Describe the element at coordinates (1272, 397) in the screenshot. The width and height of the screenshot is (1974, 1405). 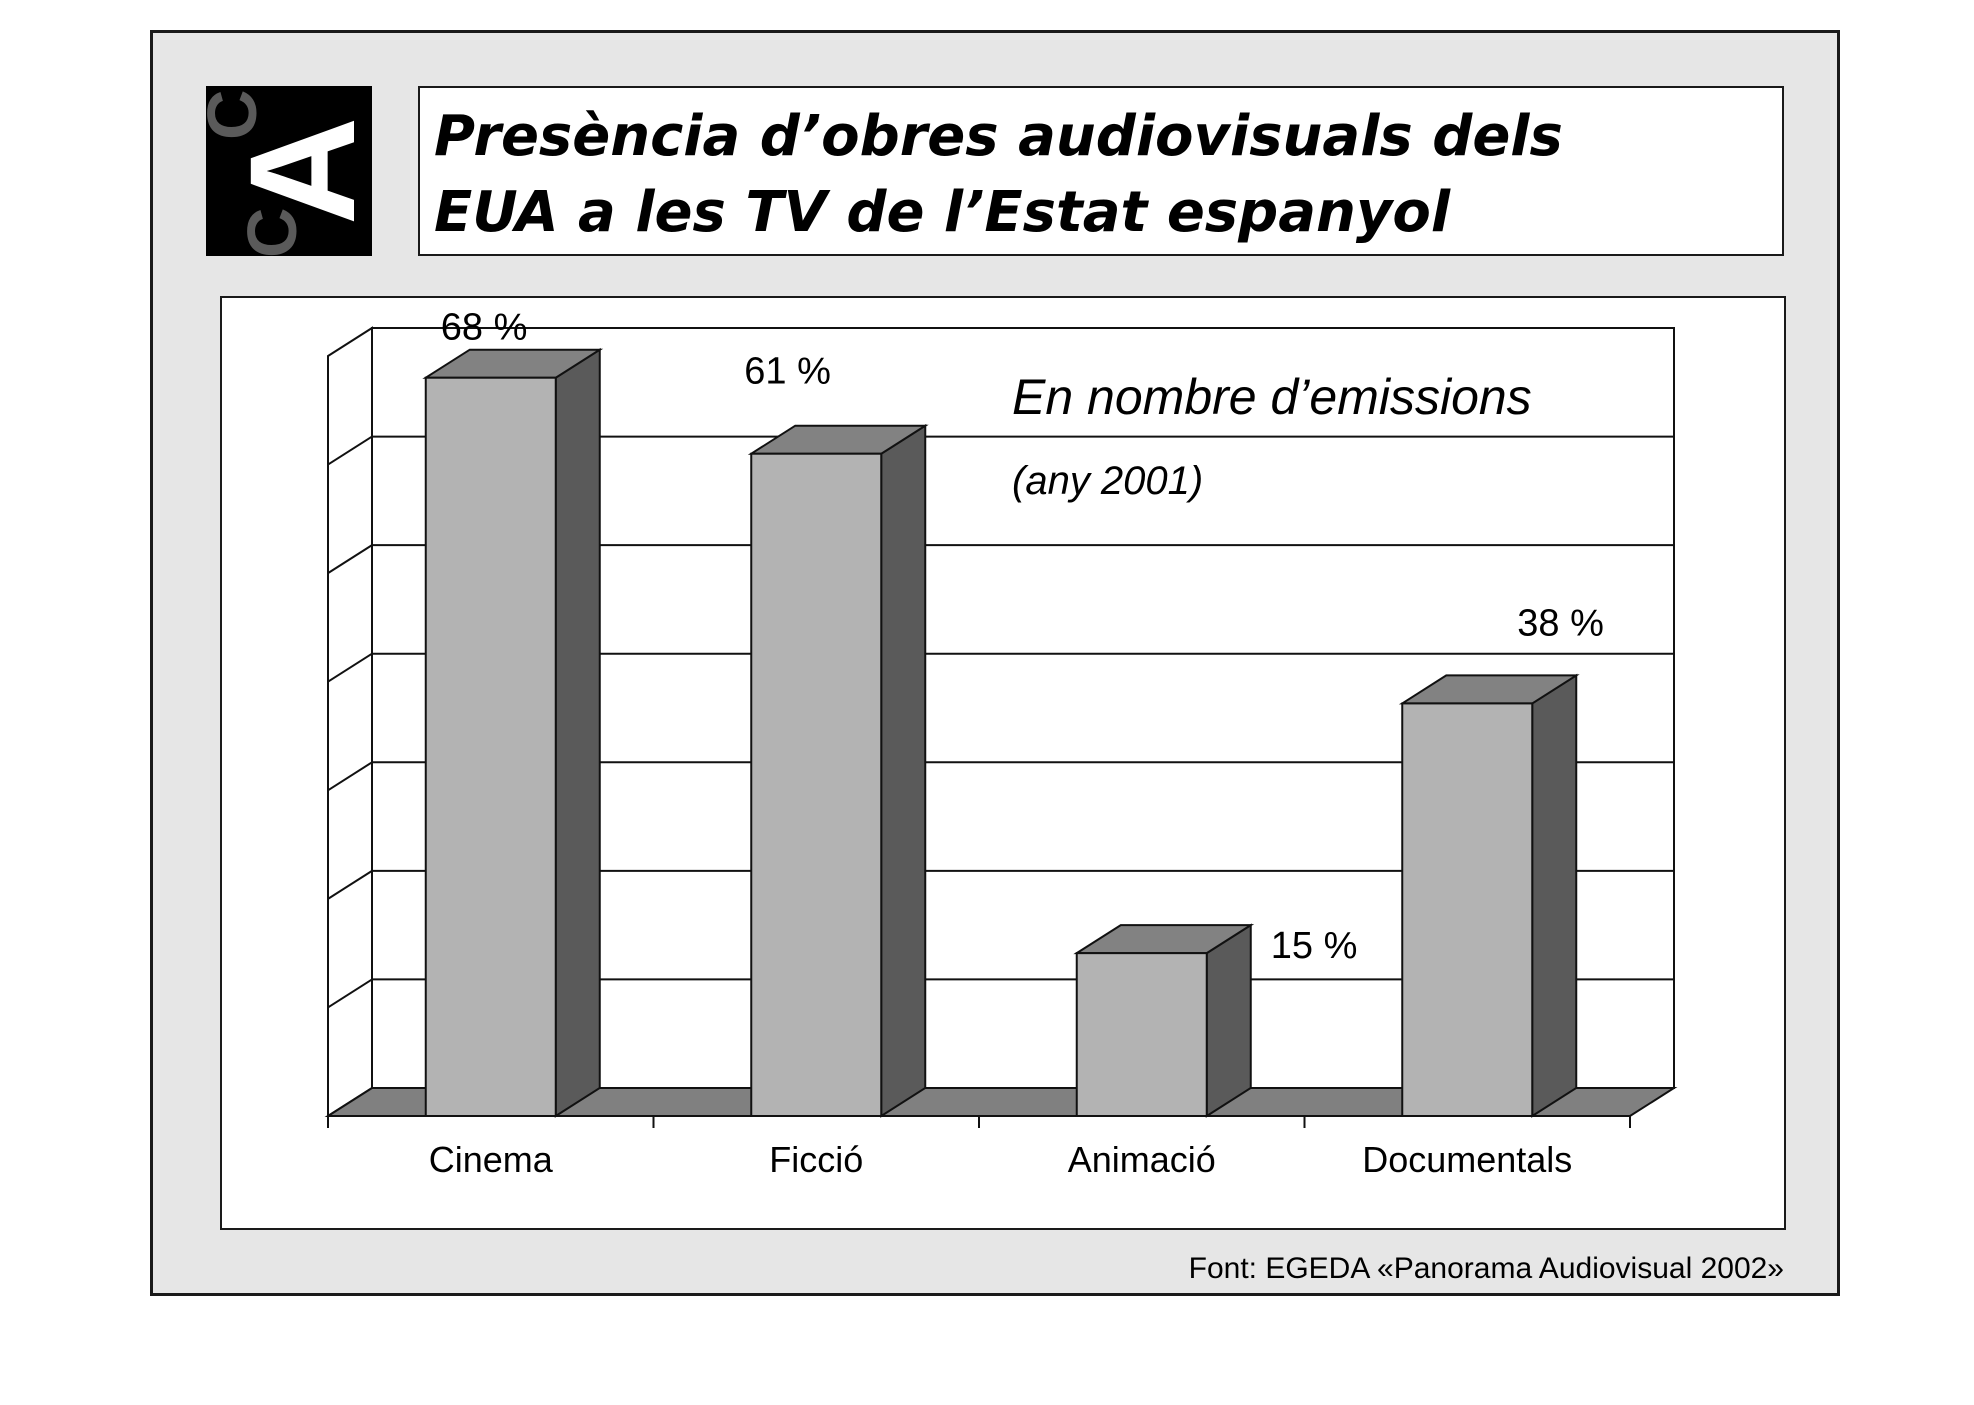
I see `chart-title: En nombre d’emissions` at that location.